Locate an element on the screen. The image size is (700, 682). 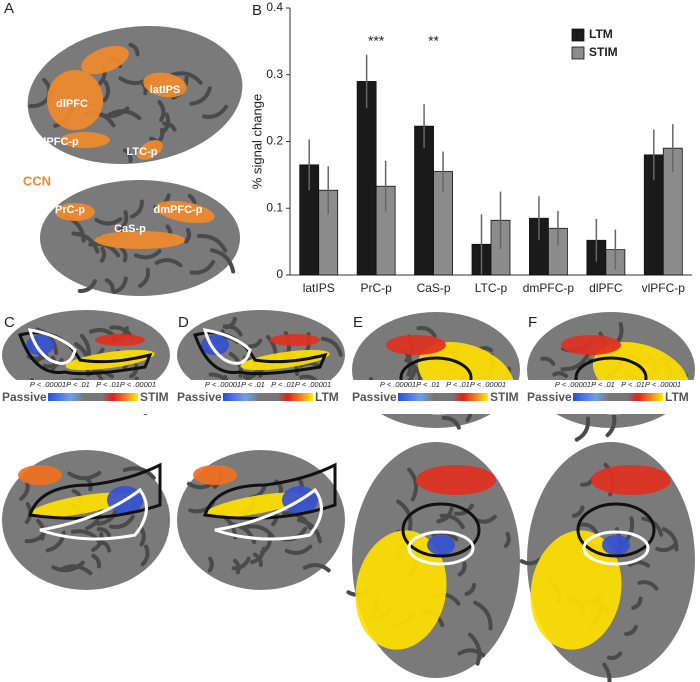
y-axis-label: % signal change is located at coordinates (256, 141).